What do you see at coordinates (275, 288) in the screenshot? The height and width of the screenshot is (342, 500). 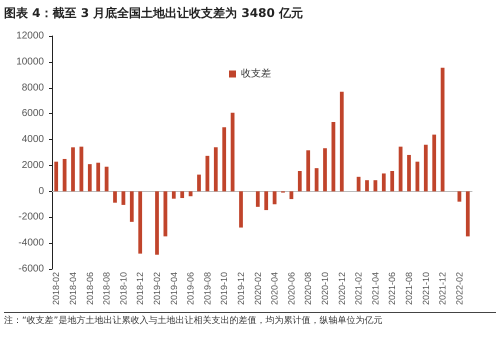 I see `x-tick-label: 2020-04` at bounding box center [275, 288].